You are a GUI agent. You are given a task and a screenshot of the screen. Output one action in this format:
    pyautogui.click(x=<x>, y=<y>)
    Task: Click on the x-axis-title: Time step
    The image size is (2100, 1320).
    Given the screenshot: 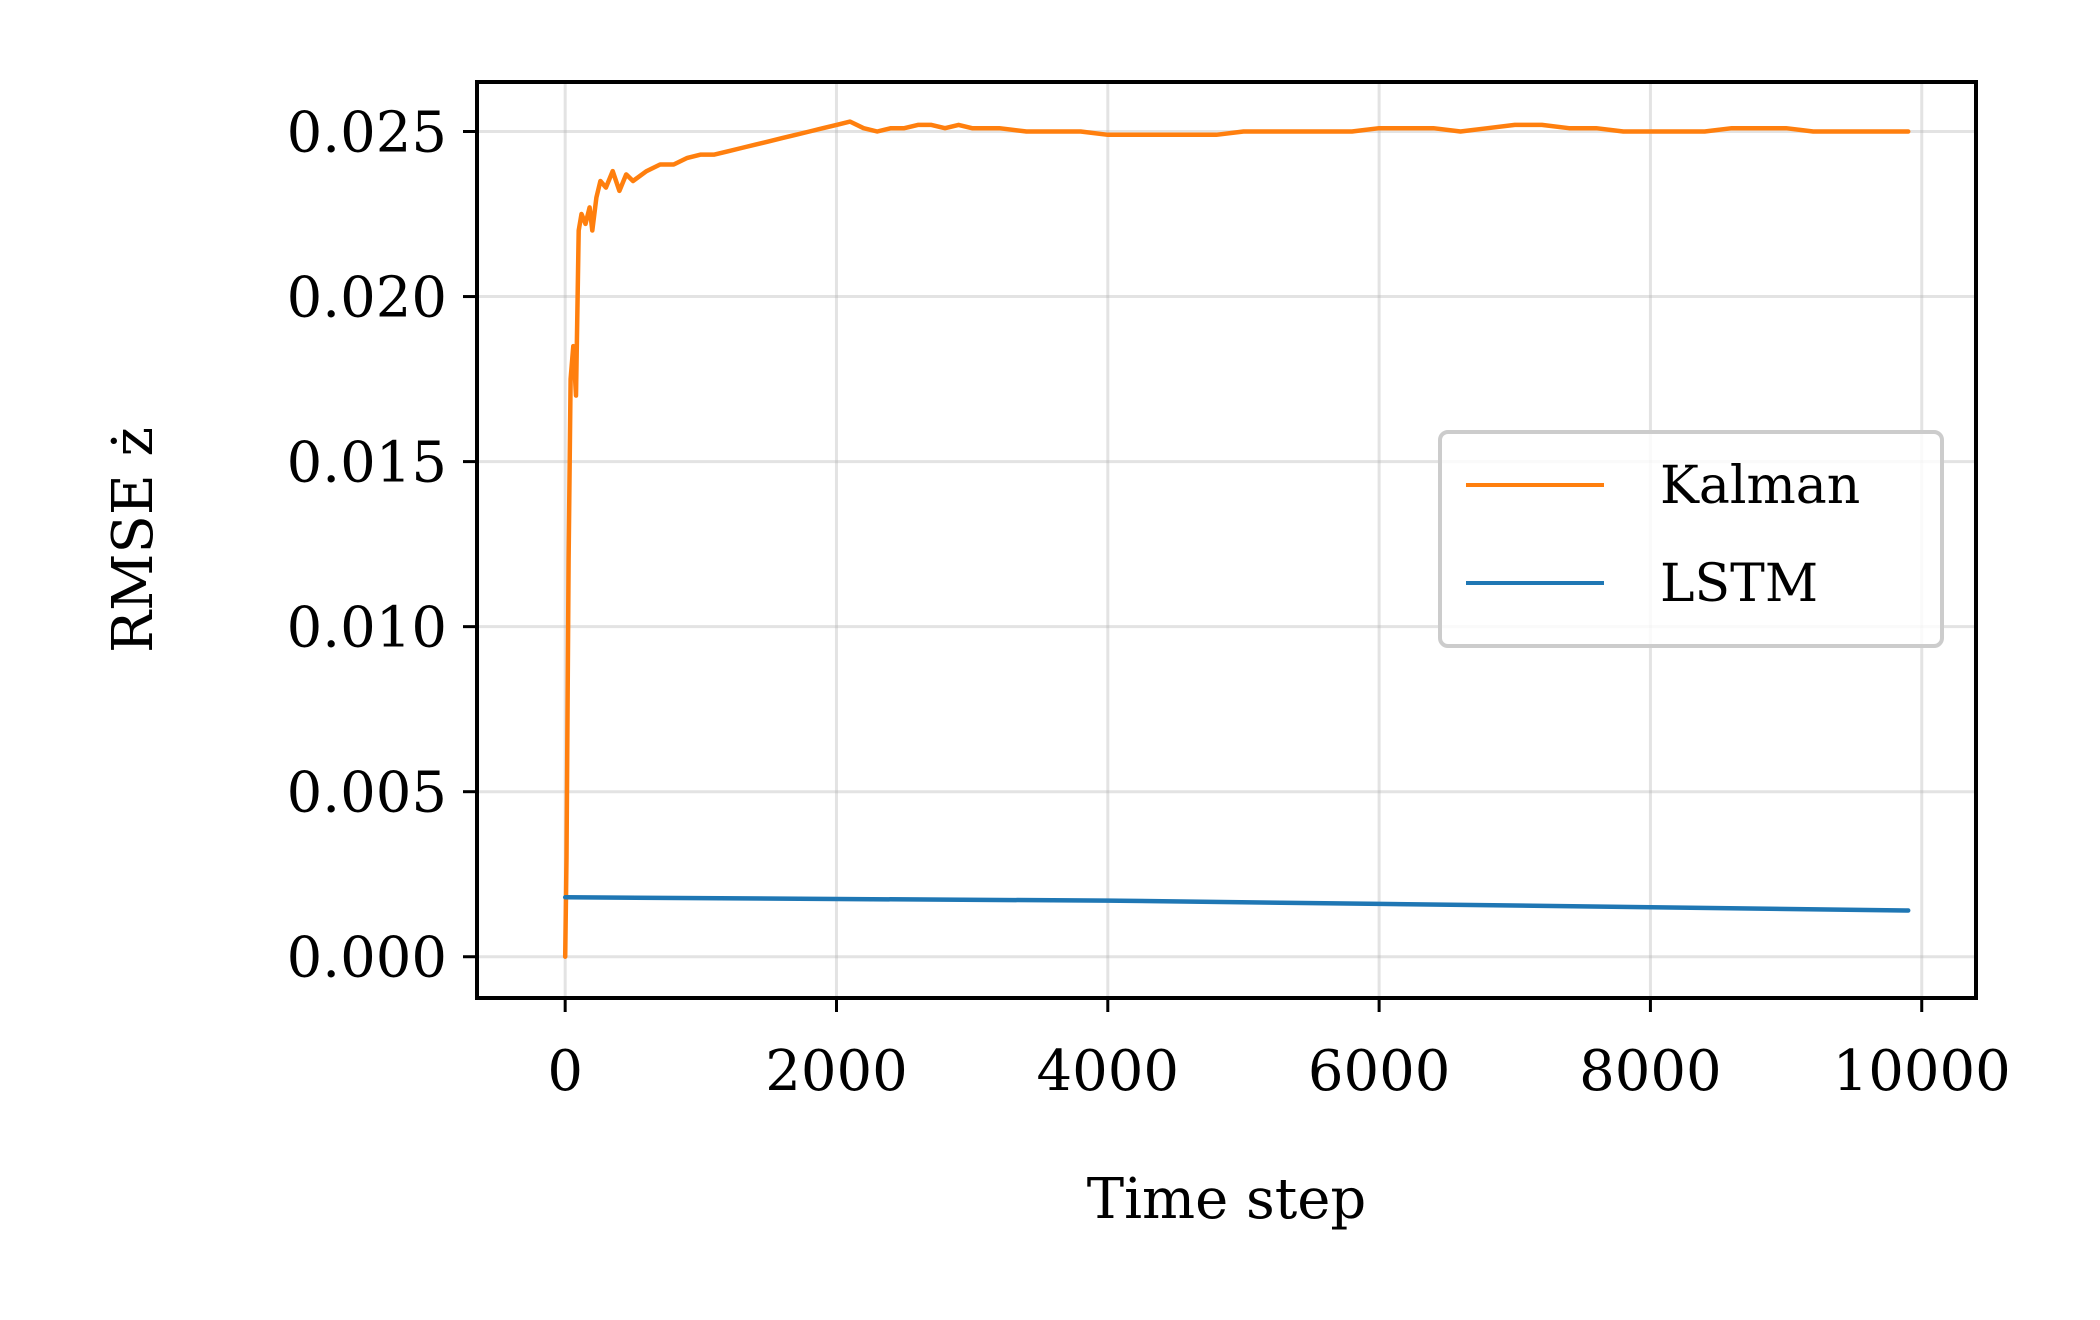 What is the action you would take?
    pyautogui.click(x=1227, y=1199)
    